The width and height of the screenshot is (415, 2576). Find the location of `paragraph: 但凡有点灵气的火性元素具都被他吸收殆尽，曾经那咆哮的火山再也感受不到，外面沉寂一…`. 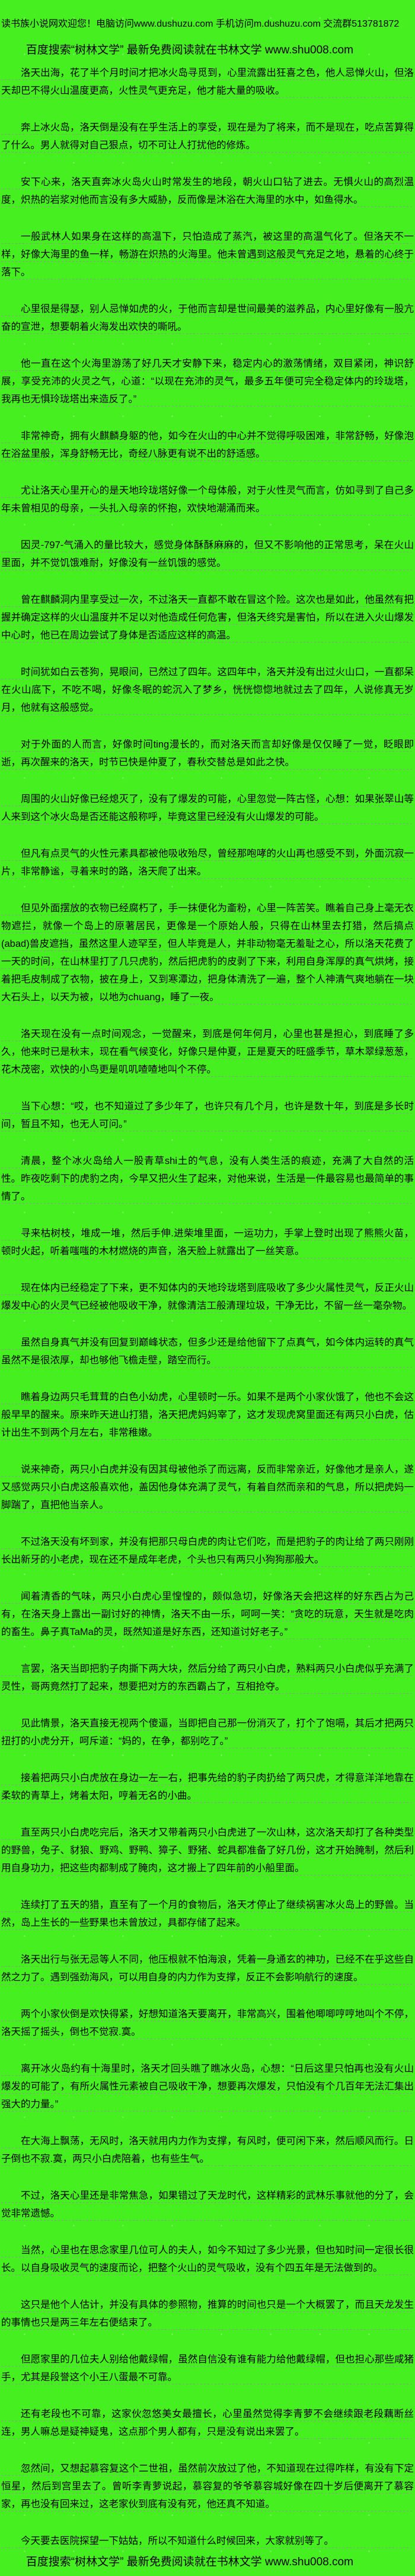

paragraph: 但凡有点灵气的火性元素具都被他吸收殆尽，曾经那咆哮的火山再也感受不到，外面沉寂一… is located at coordinates (207, 862).